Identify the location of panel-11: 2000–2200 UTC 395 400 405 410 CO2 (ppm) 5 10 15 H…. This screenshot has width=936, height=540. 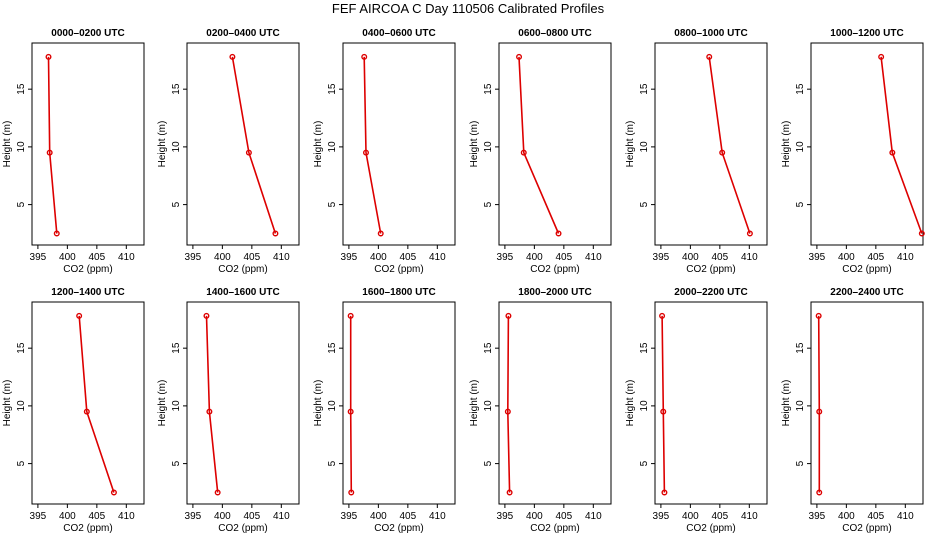
(696, 410).